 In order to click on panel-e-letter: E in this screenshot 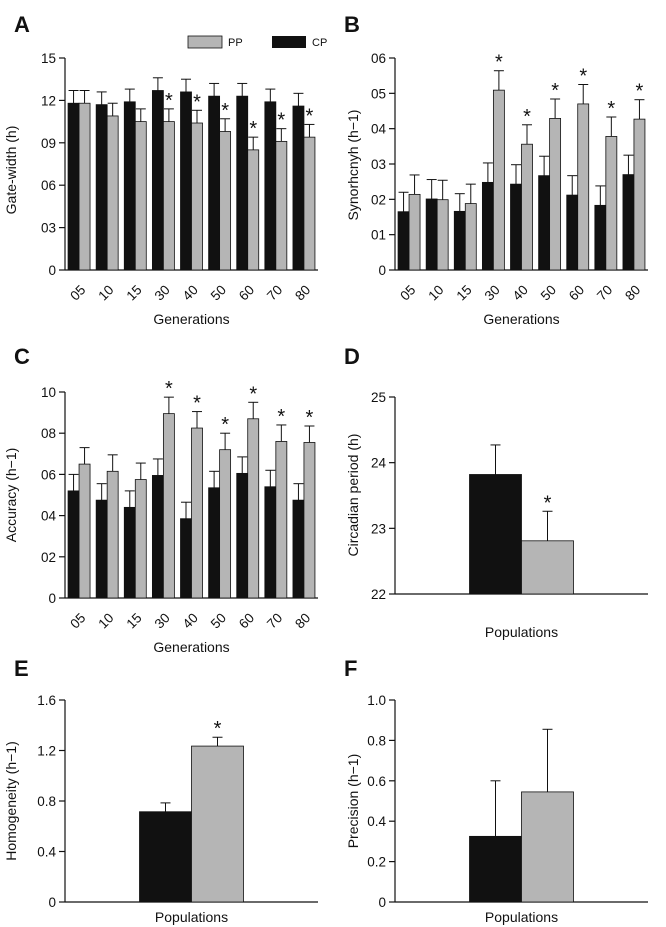, I will do `click(21, 668)`.